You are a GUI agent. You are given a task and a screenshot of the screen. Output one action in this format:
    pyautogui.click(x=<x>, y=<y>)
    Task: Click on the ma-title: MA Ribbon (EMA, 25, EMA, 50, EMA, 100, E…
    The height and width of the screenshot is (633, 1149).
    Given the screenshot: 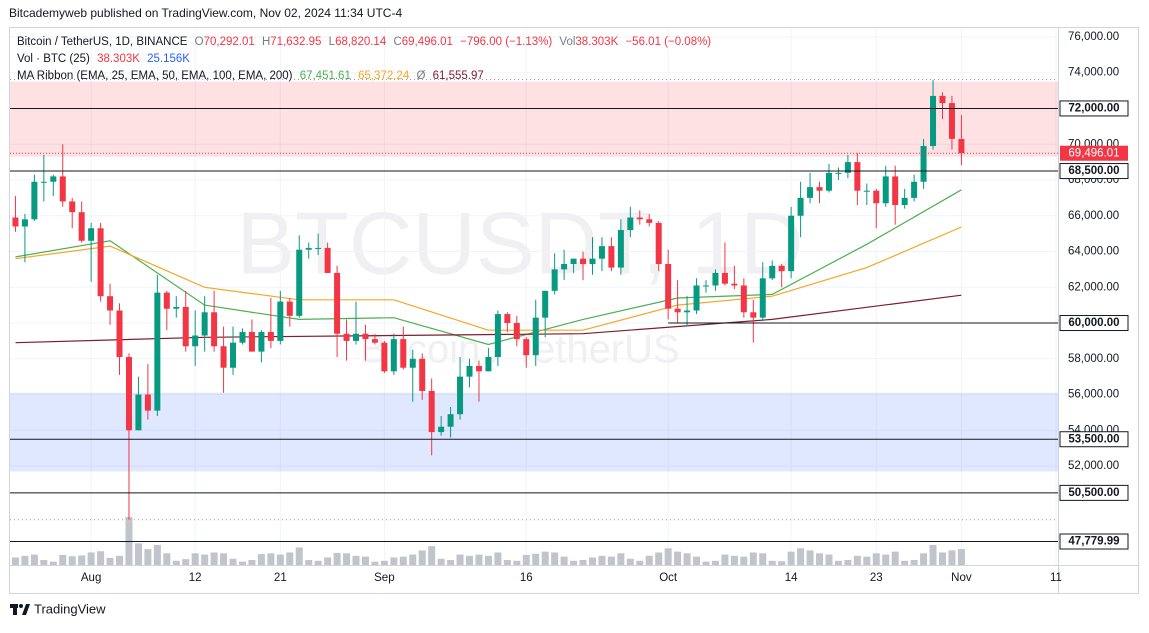 What is the action you would take?
    pyautogui.click(x=155, y=76)
    